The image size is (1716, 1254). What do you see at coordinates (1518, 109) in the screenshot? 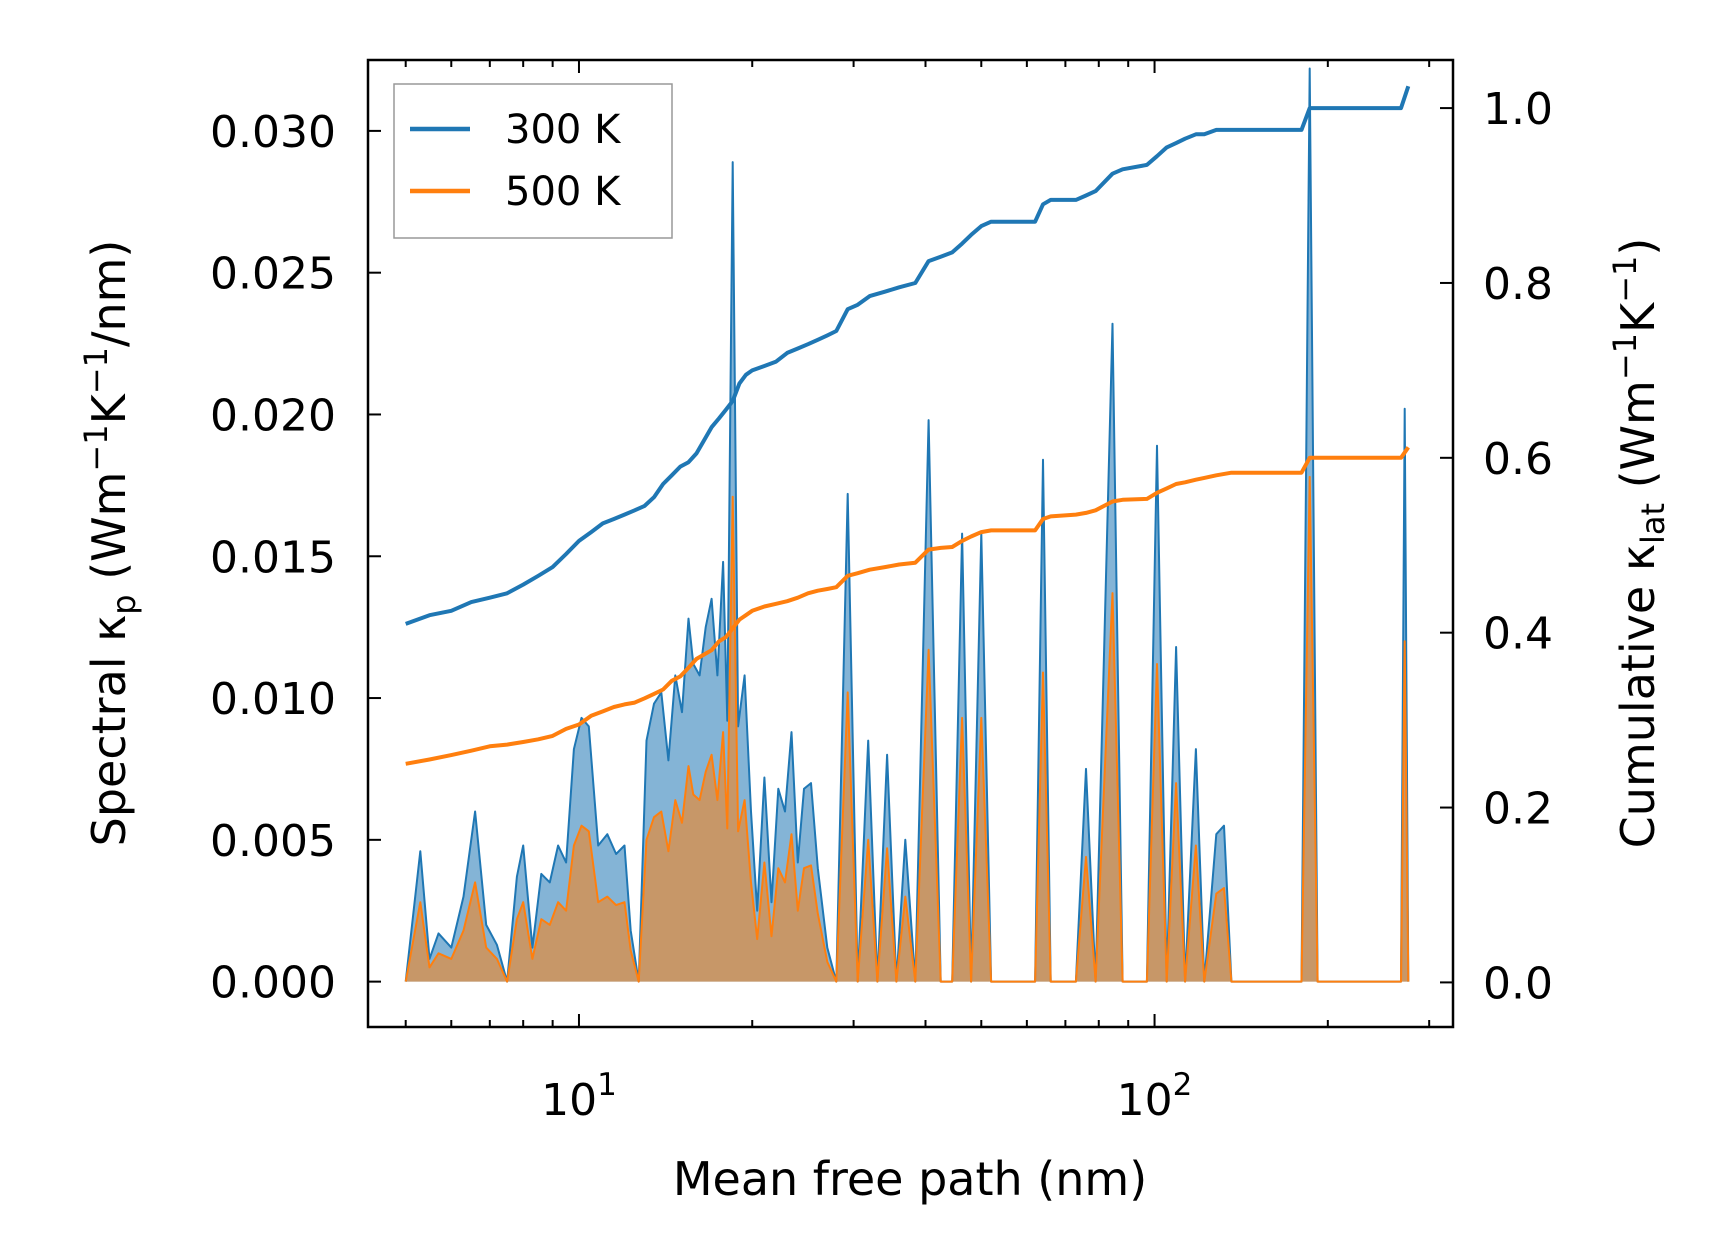
I see `y-right-tick-label: 1.0` at bounding box center [1518, 109].